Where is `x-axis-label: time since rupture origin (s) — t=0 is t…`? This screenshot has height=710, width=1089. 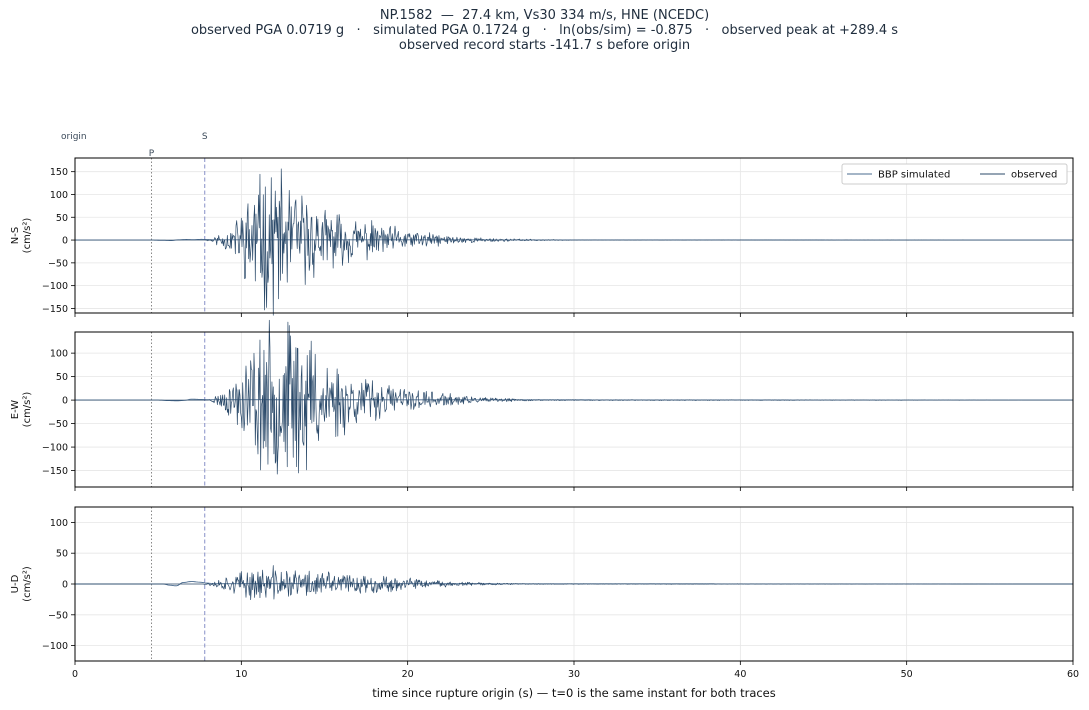 x-axis-label: time since rupture origin (s) — t=0 is t… is located at coordinates (574, 693).